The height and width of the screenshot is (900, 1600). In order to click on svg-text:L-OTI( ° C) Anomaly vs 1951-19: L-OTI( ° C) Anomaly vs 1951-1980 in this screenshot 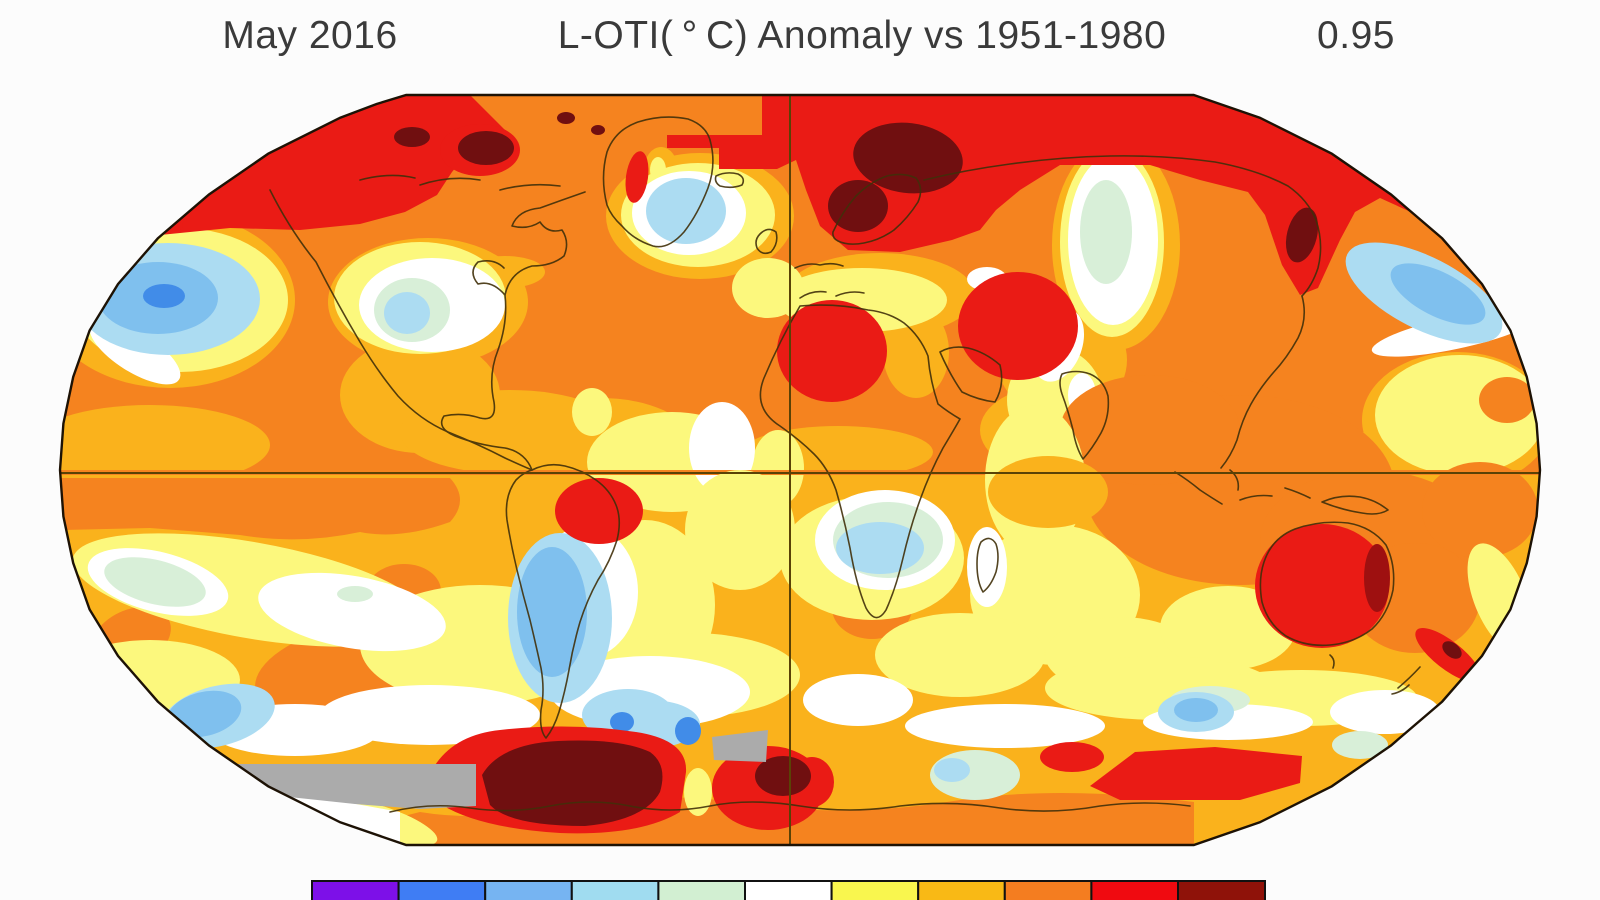, I will do `click(862, 35)`.